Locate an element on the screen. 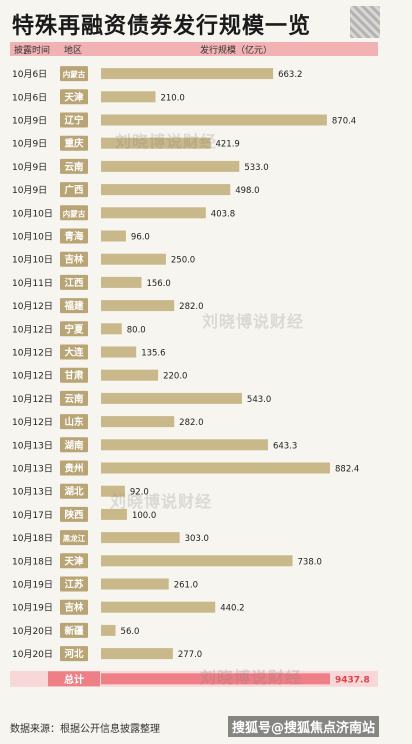  region-label: 河北 is located at coordinates (74, 654).